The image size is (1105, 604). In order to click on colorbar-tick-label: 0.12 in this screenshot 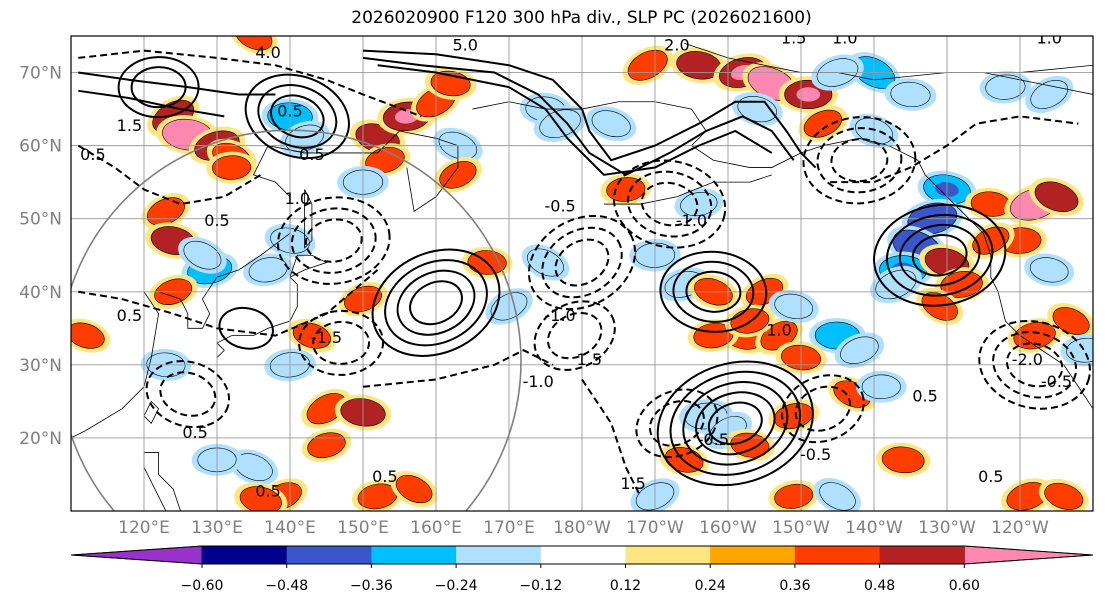, I will do `click(625, 586)`.